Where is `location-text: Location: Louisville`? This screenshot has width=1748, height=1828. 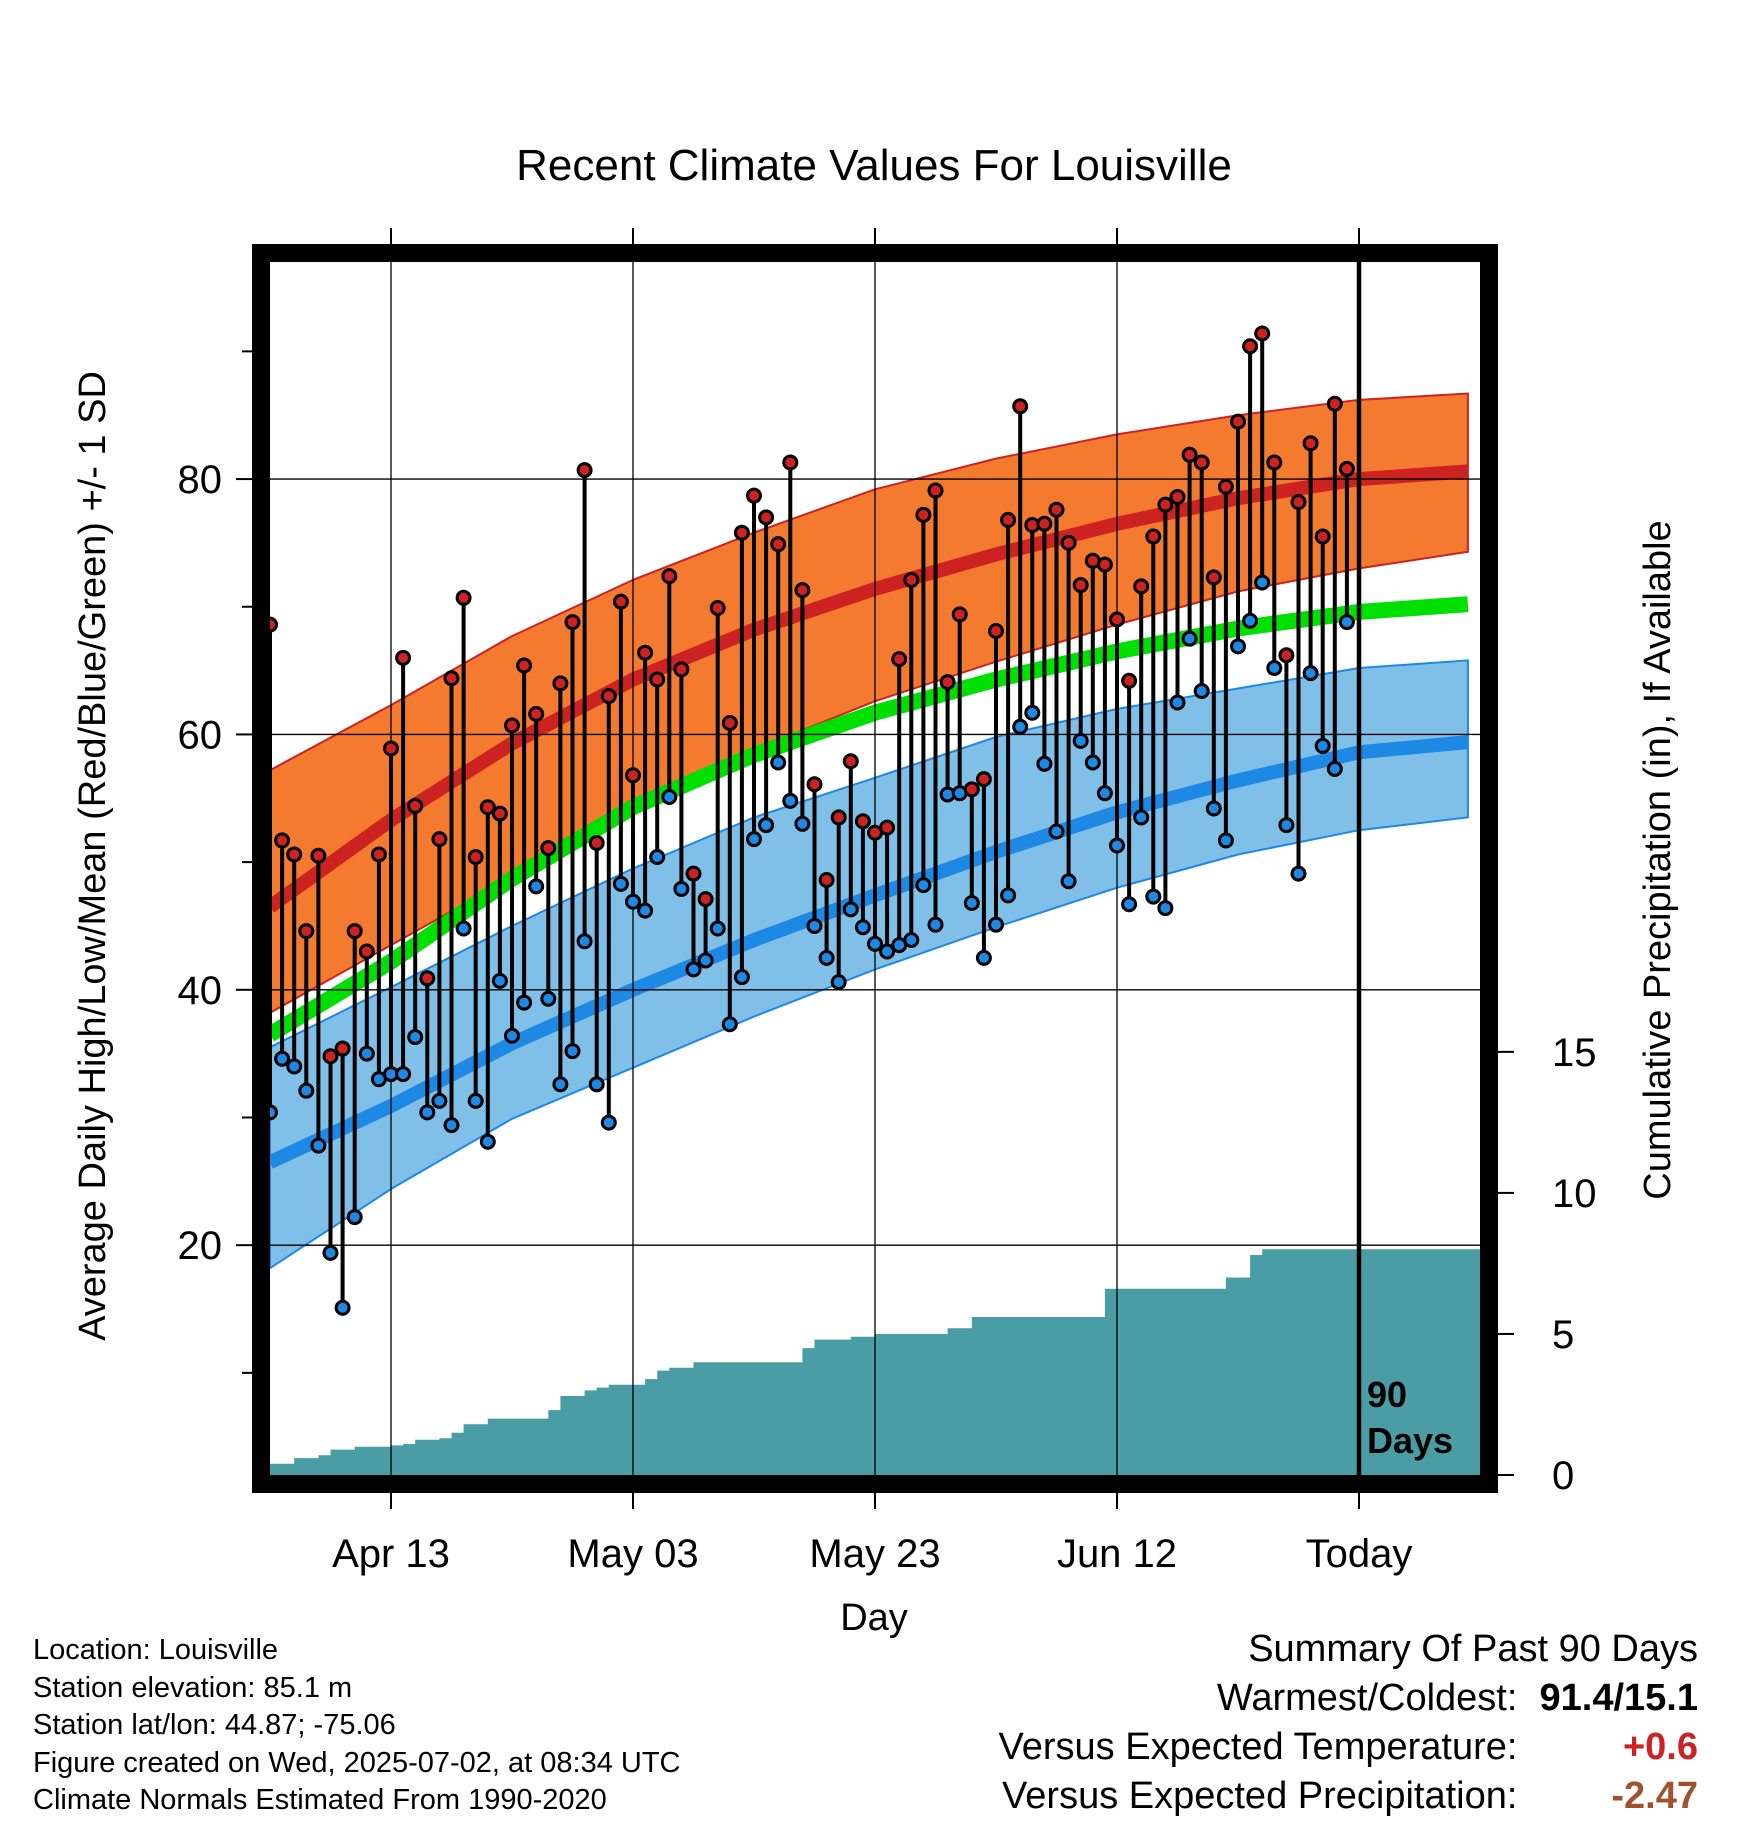
location-text: Location: Louisville is located at coordinates (156, 1650).